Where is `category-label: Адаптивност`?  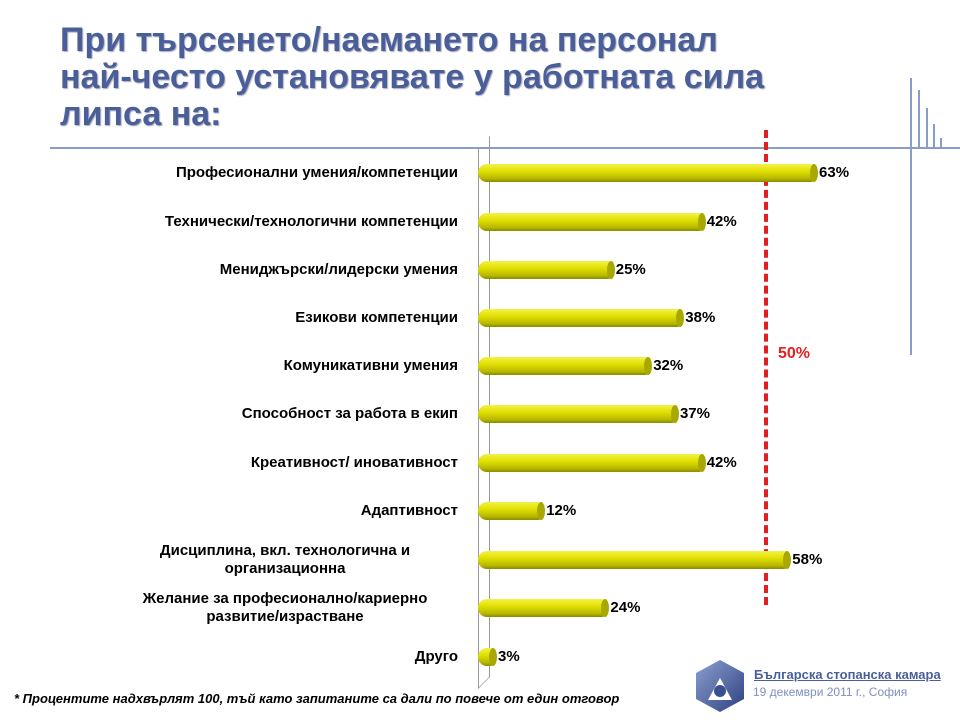
category-label: Адаптивност is located at coordinates (409, 510).